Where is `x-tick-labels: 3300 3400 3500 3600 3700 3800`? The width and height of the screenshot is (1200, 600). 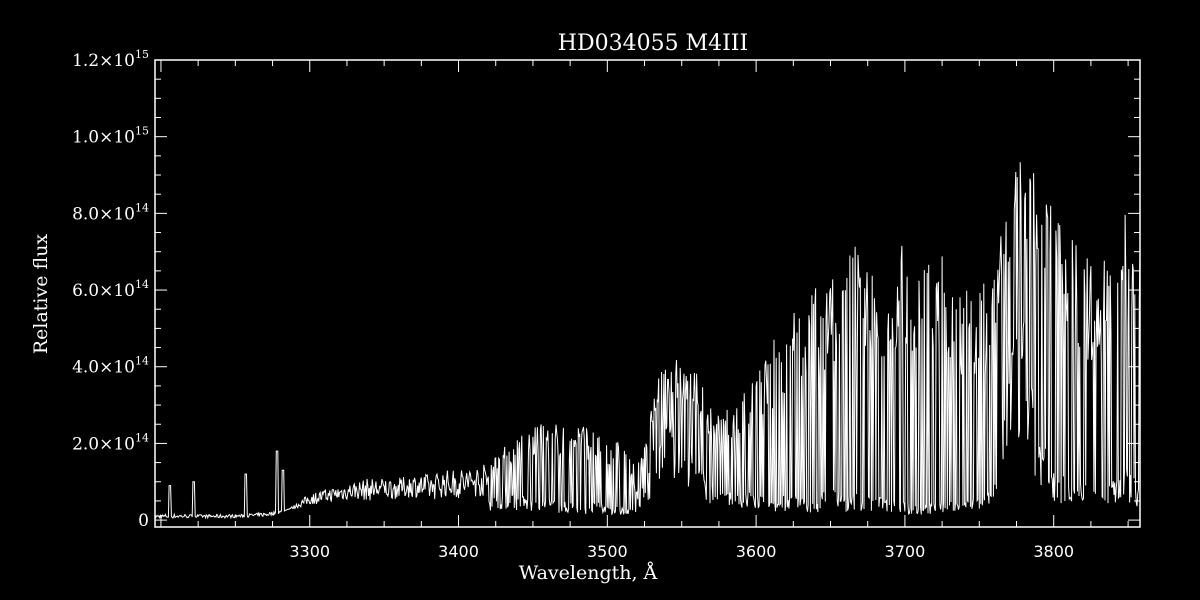 x-tick-labels: 3300 3400 3500 3600 3700 3800 is located at coordinates (681, 551).